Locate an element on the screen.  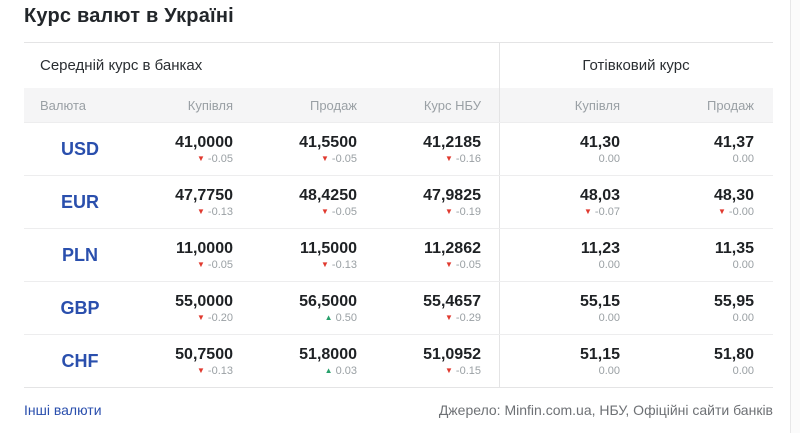
rate-value: 41,5500 is located at coordinates (328, 142).